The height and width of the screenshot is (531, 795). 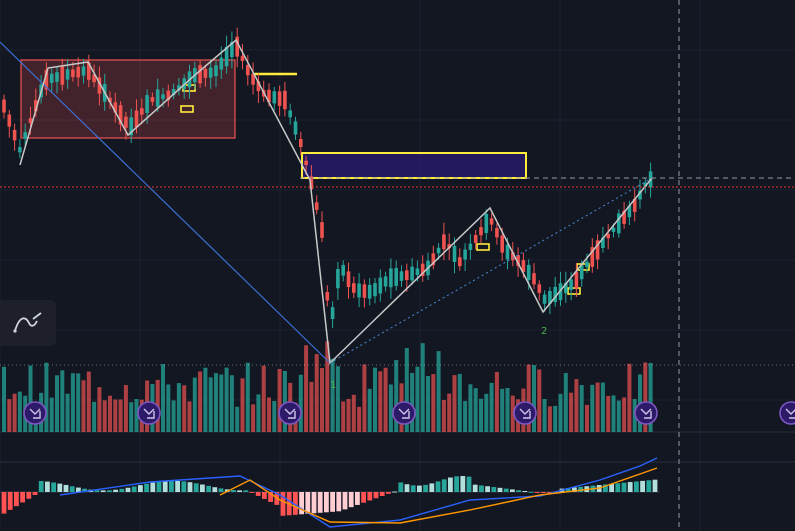 What do you see at coordinates (35, 413) in the screenshot?
I see `event-arrow-icon` at bounding box center [35, 413].